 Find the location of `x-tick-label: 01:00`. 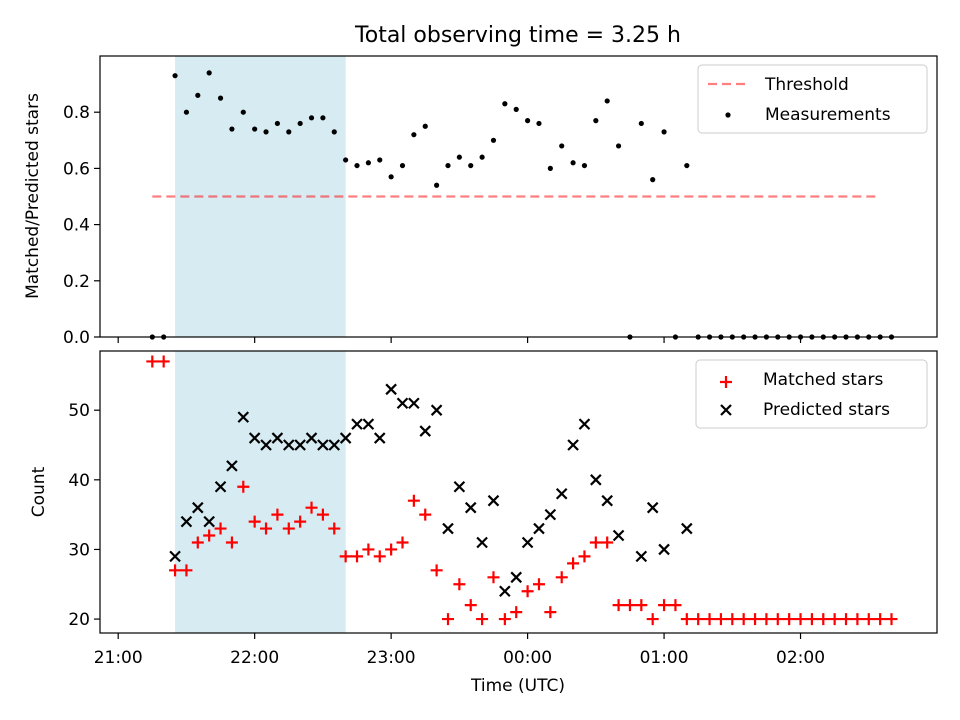

x-tick-label: 01:00 is located at coordinates (664, 658).